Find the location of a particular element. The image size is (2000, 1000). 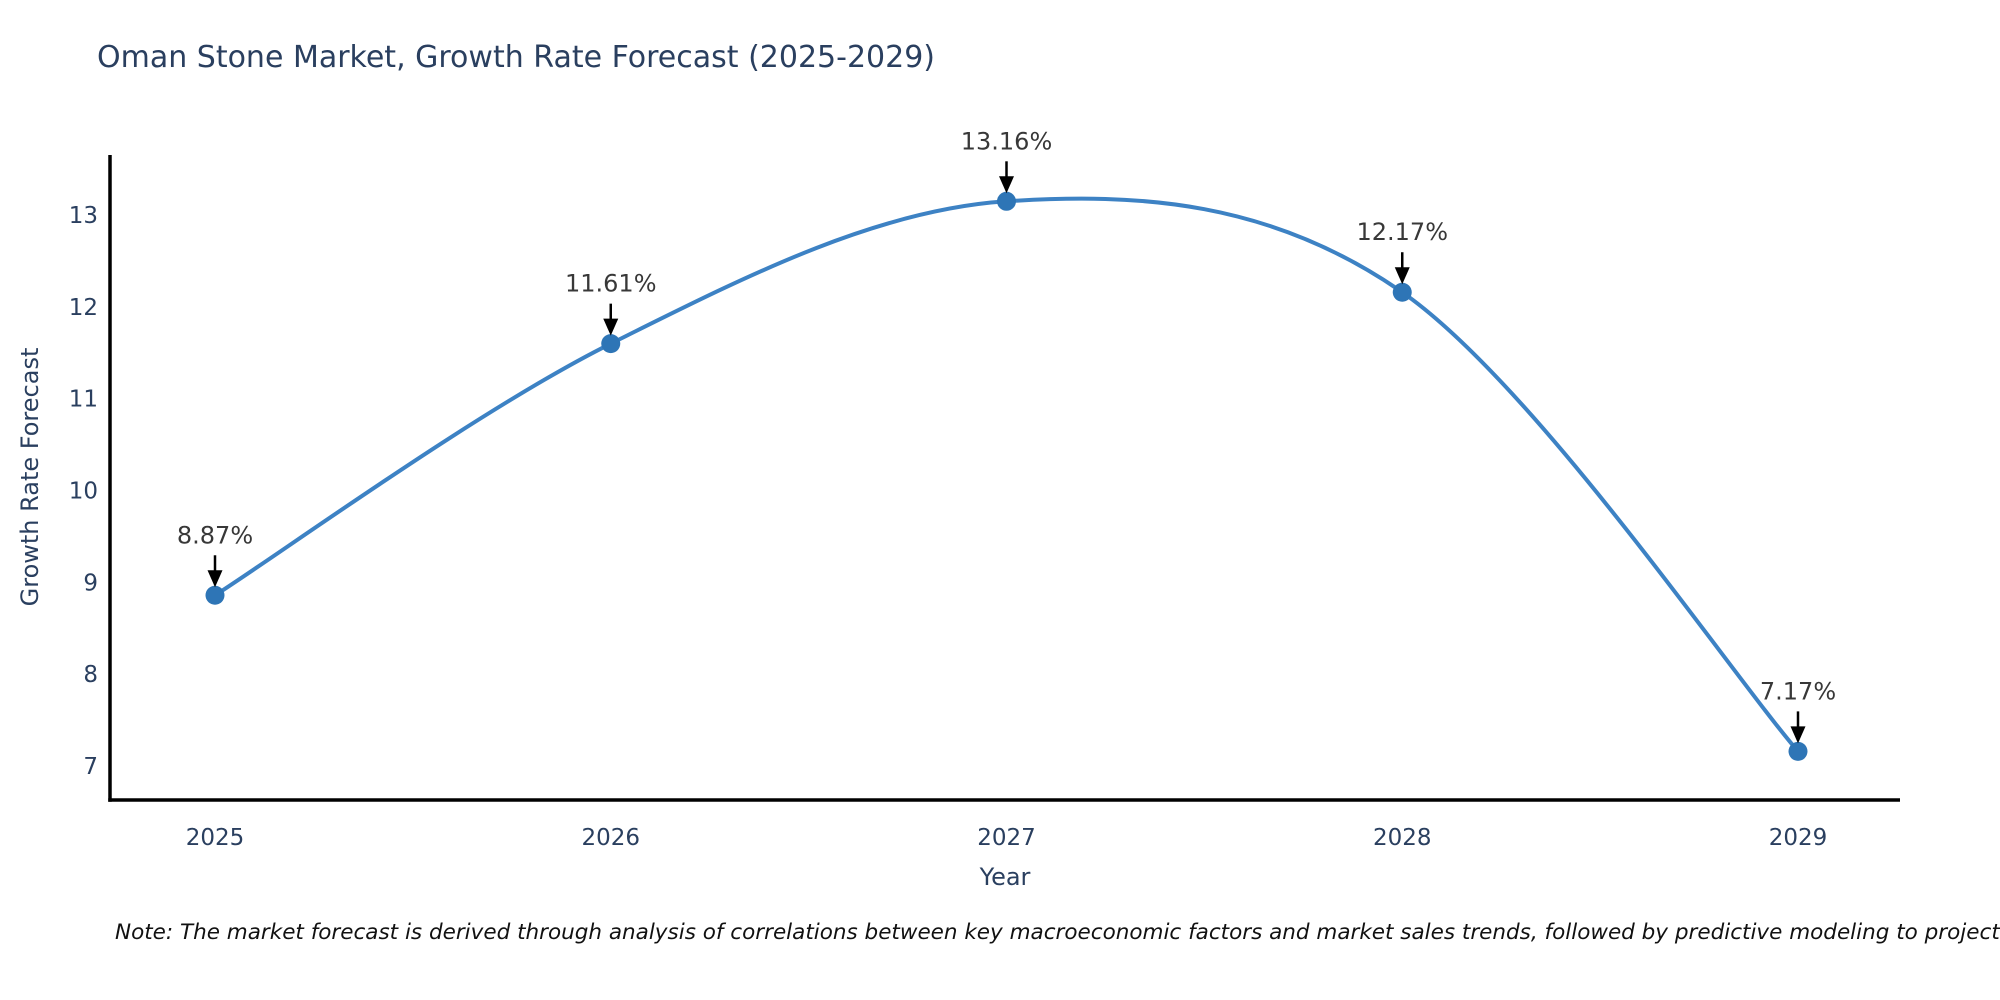

point-annotation: 12.17% is located at coordinates (1402, 232).